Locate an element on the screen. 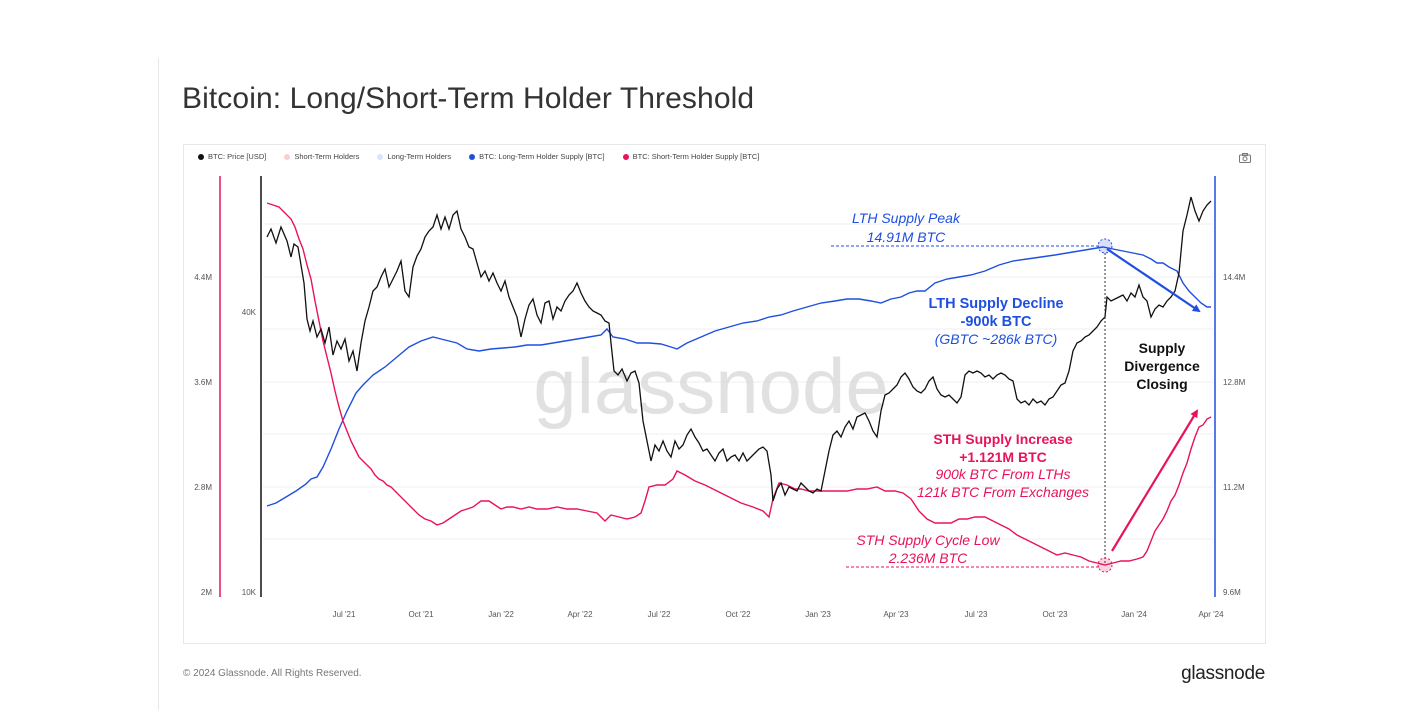  svg-text: Apr '23 is located at coordinates (896, 614).